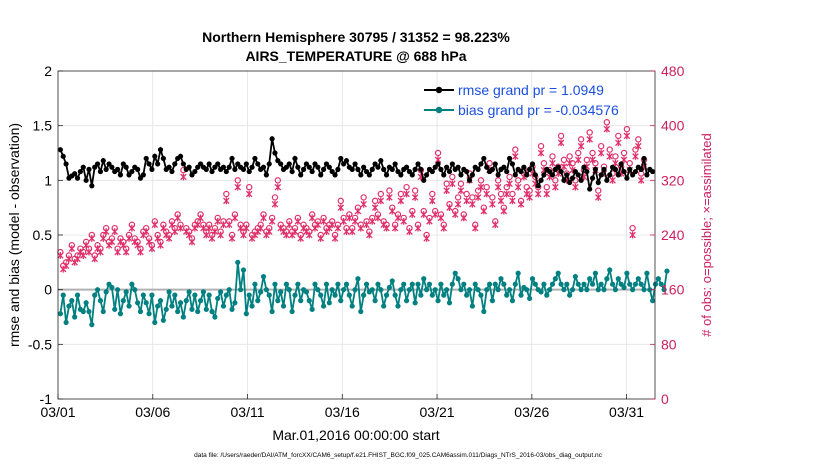 This screenshot has width=830, height=470. Describe the element at coordinates (43, 126) in the screenshot. I see `y-left-tick-label-5: 1.5` at that location.